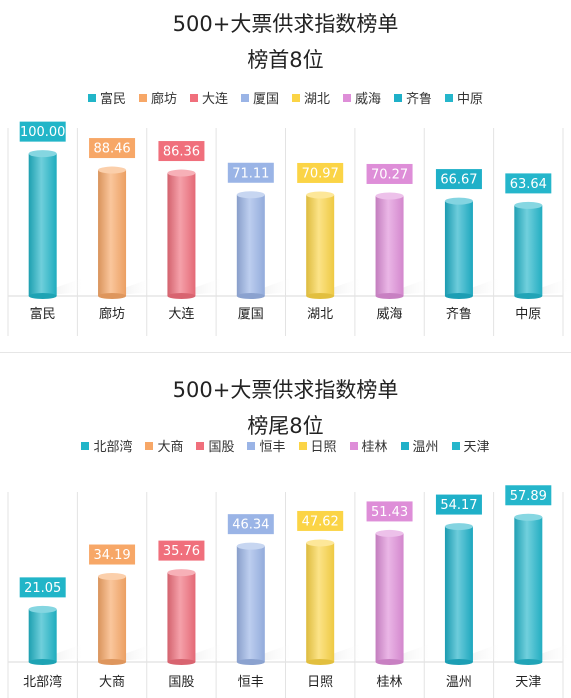 The height and width of the screenshot is (698, 571). I want to click on legend-item: 厦国, so click(259, 97).